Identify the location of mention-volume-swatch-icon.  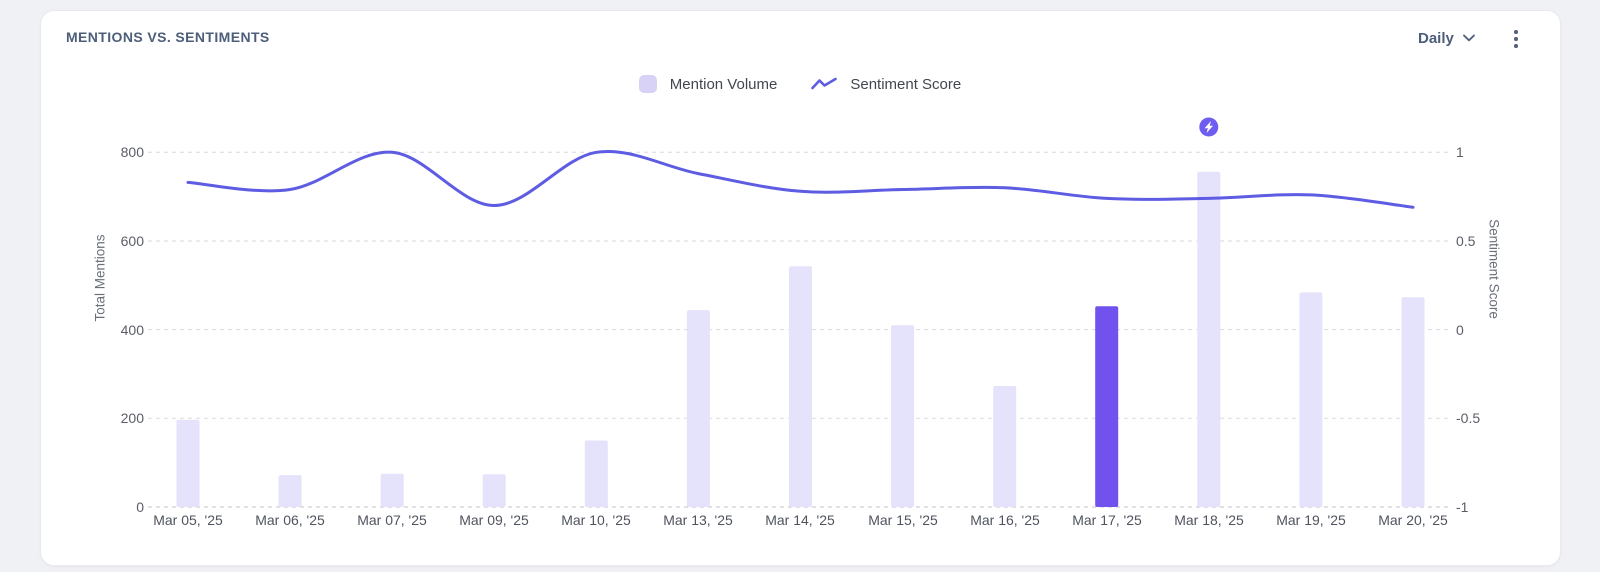
(647, 84).